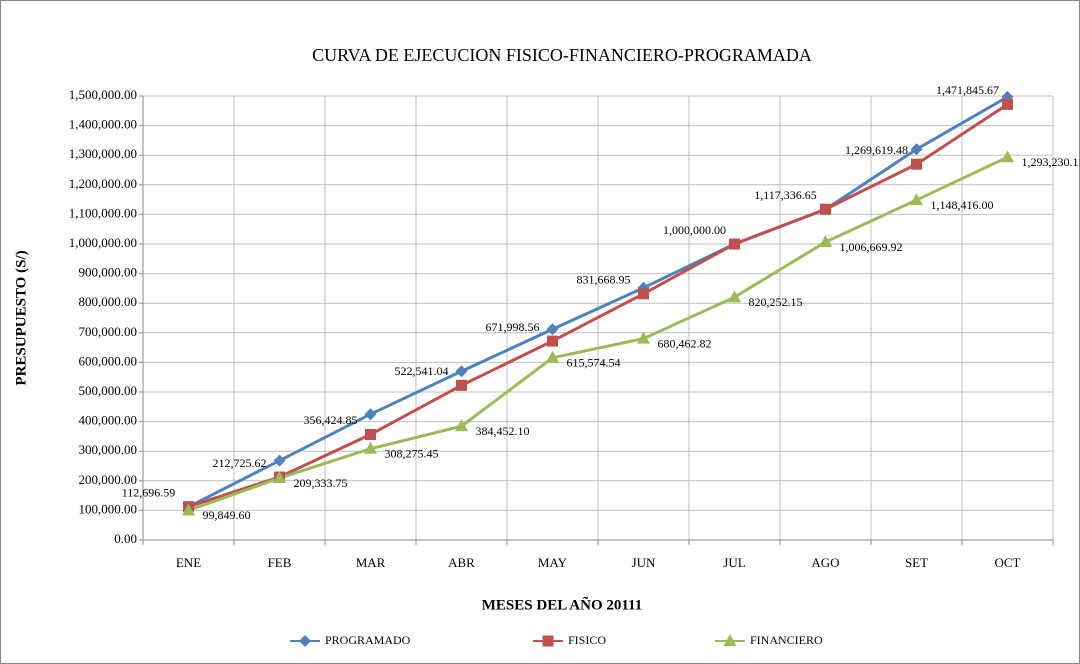 Image resolution: width=1080 pixels, height=664 pixels. Describe the element at coordinates (587, 640) in the screenshot. I see `legend-label: FISICO` at that location.